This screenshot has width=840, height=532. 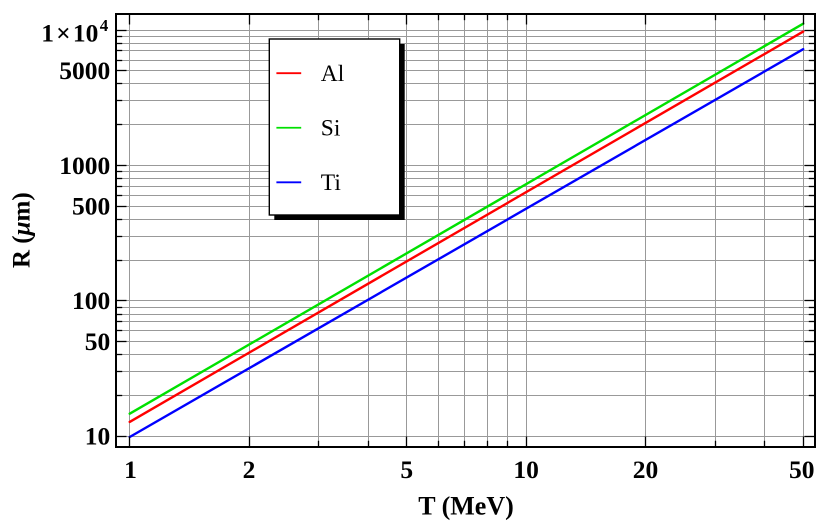 I want to click on svg-text: 20, so click(x=646, y=469).